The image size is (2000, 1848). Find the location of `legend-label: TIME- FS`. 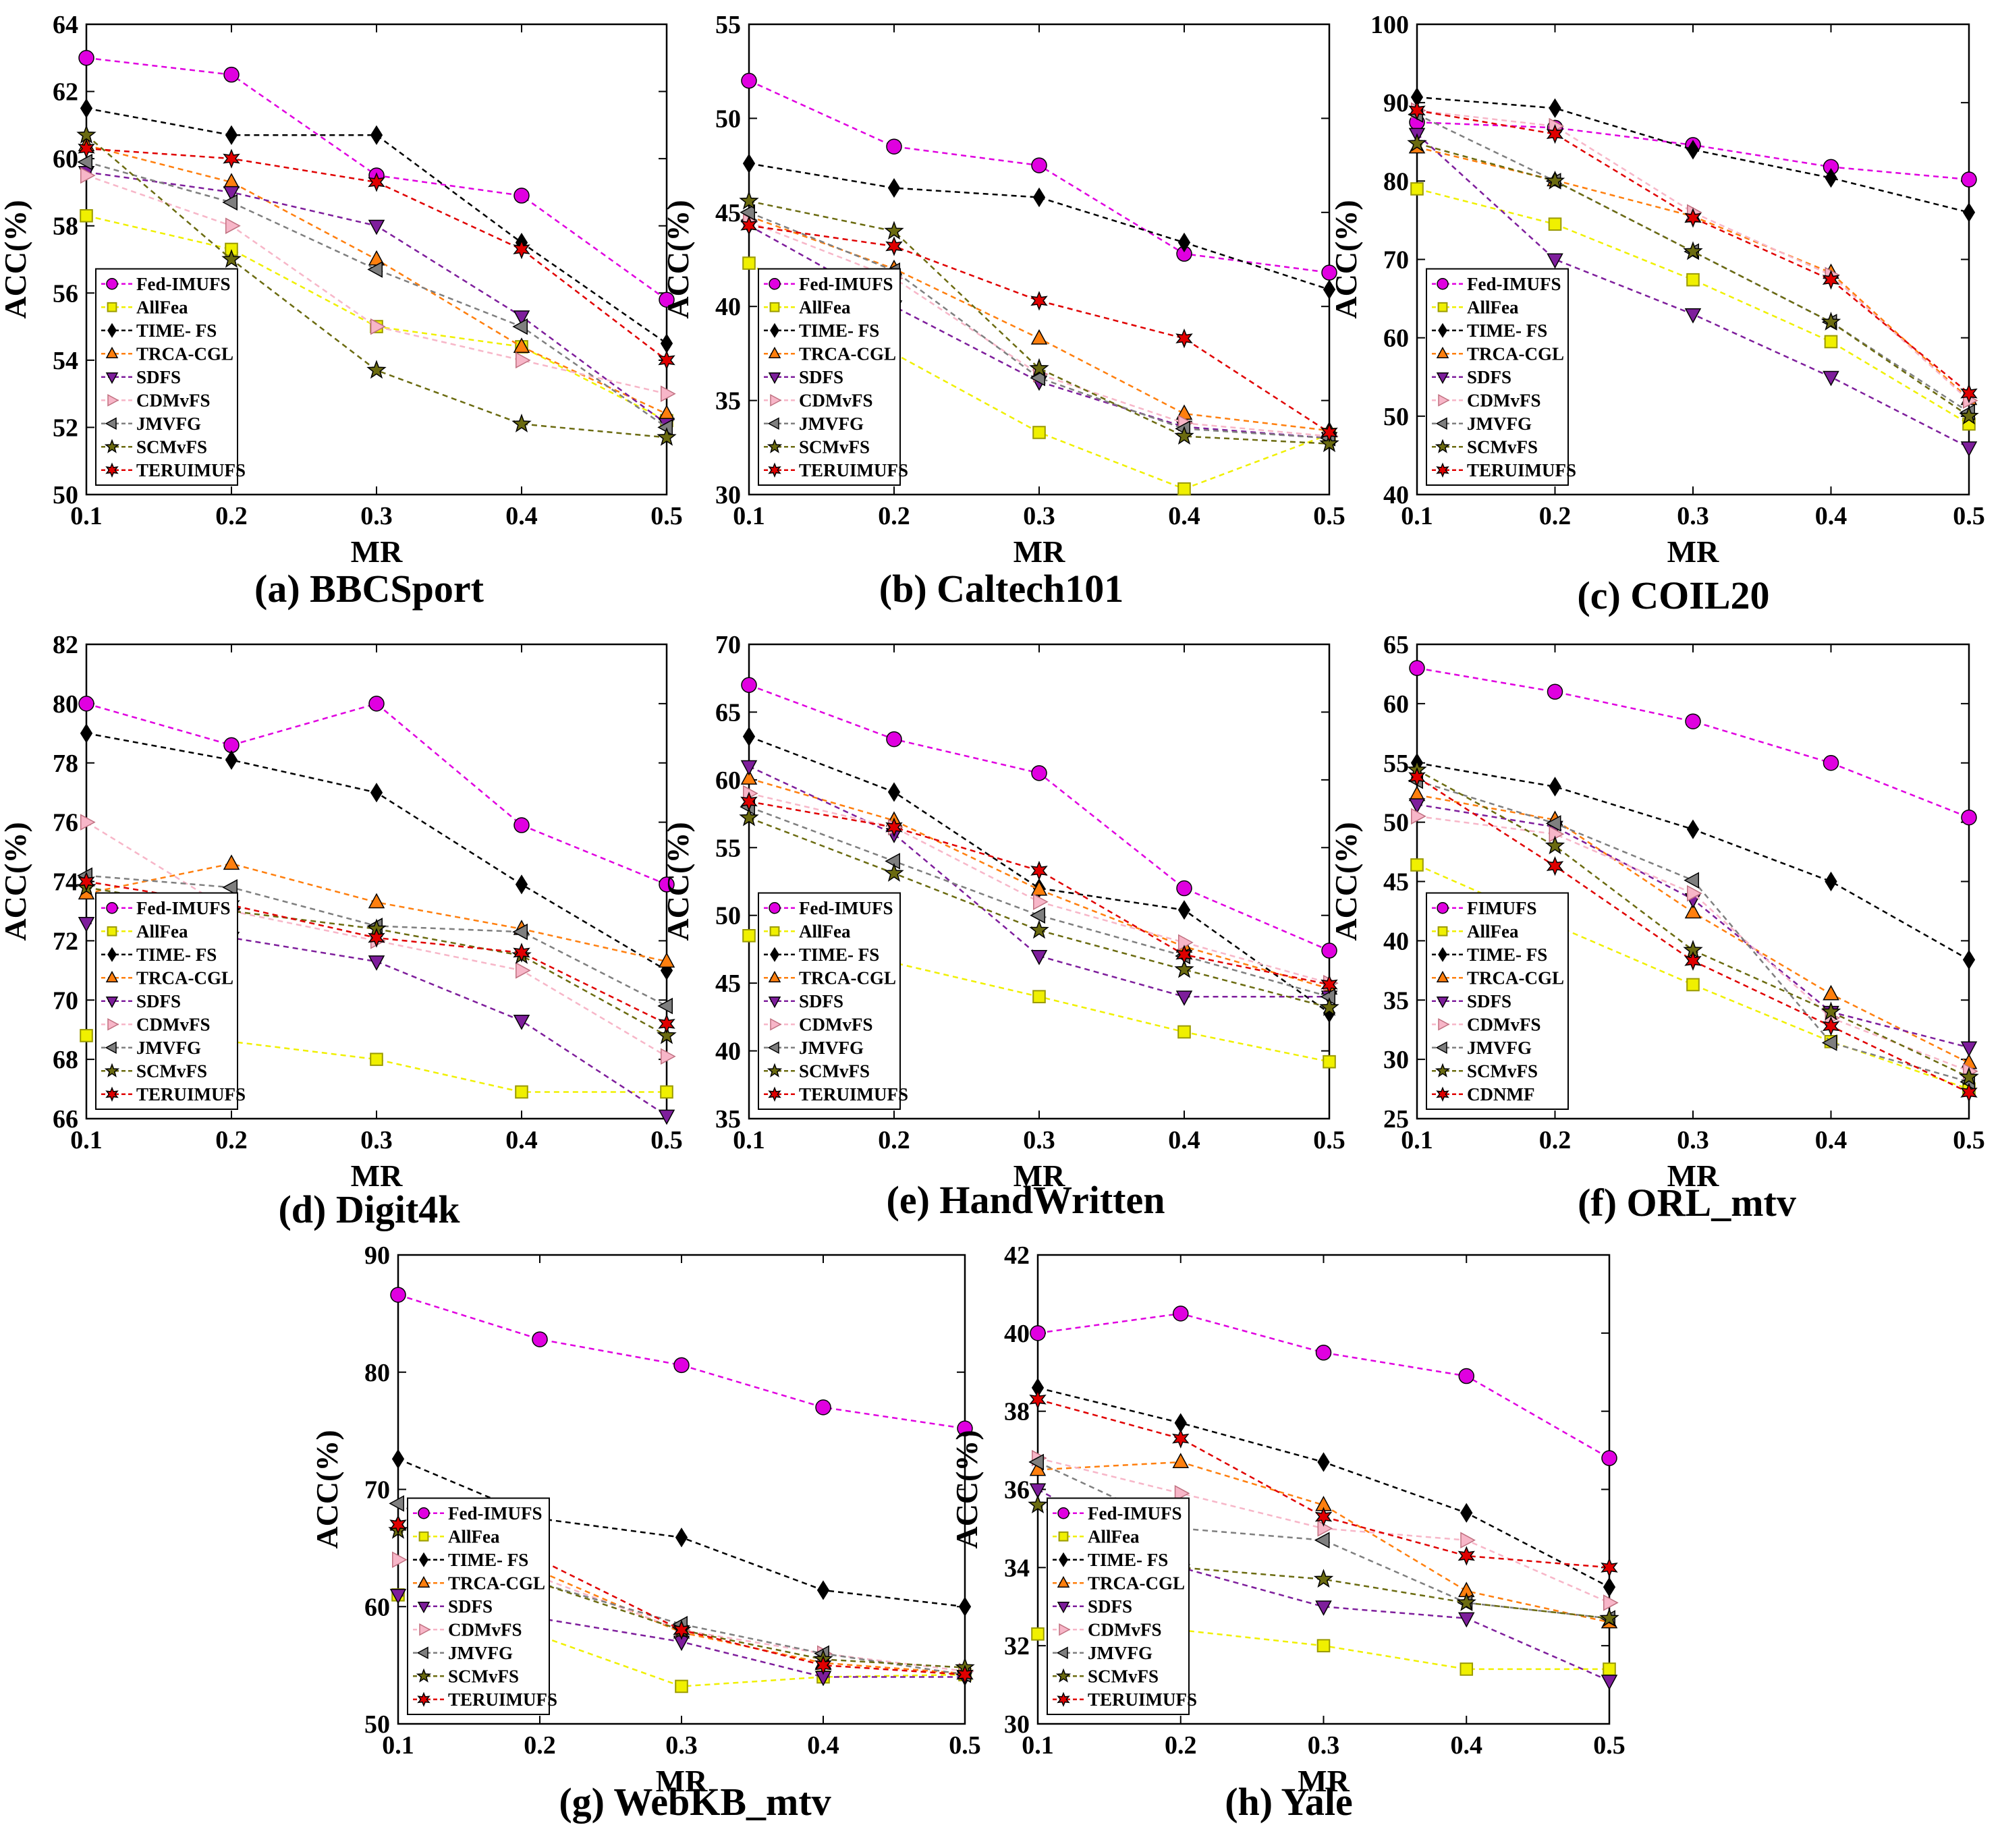

legend-label: TIME- FS is located at coordinates (1507, 330).